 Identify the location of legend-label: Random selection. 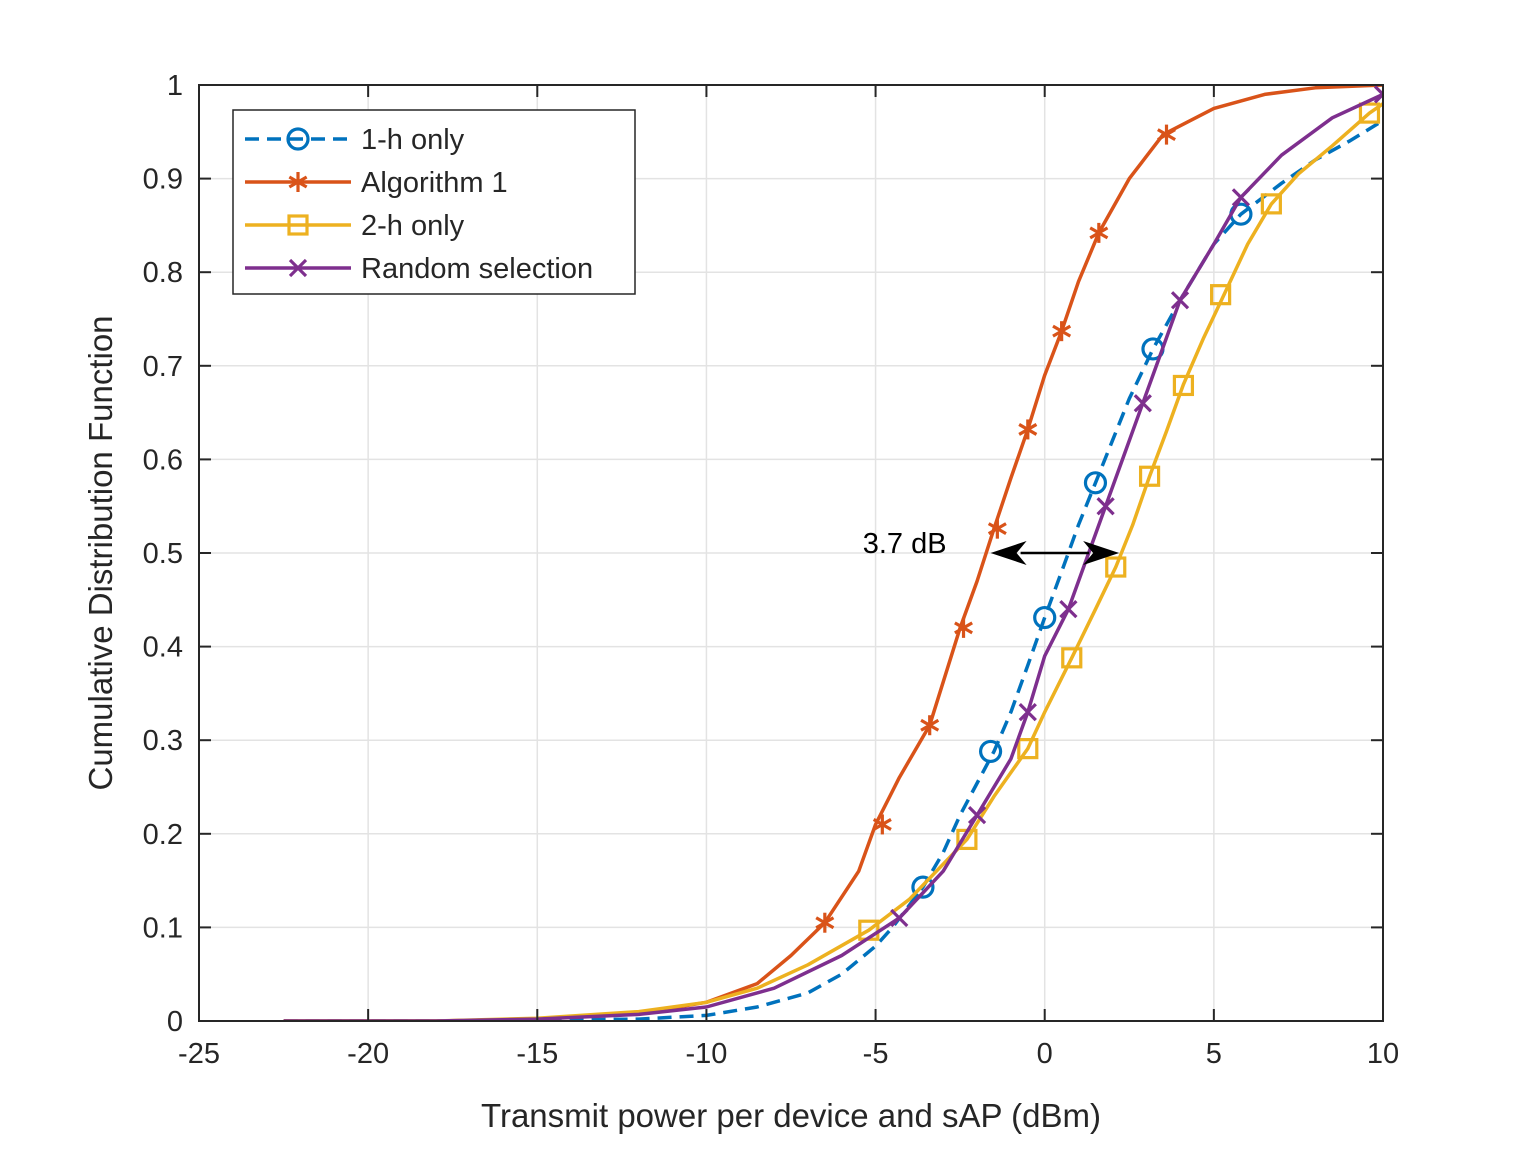
(477, 269).